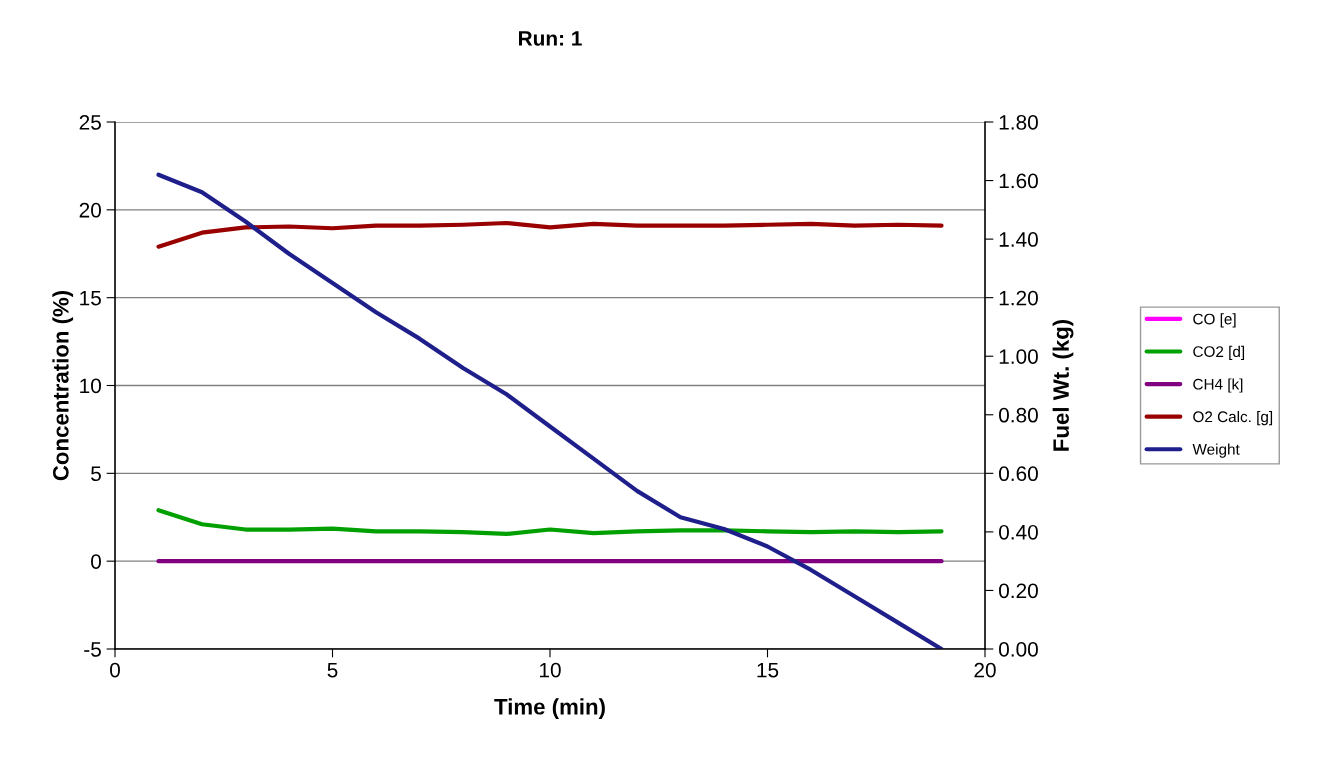  I want to click on y2-tick-label: 0.00, so click(1018, 649).